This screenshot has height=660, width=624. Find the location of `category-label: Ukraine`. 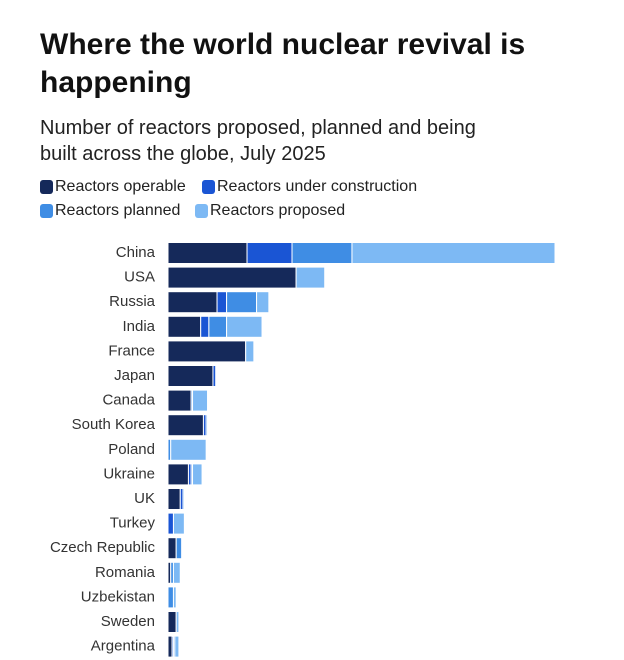

category-label: Ukraine is located at coordinates (129, 473).